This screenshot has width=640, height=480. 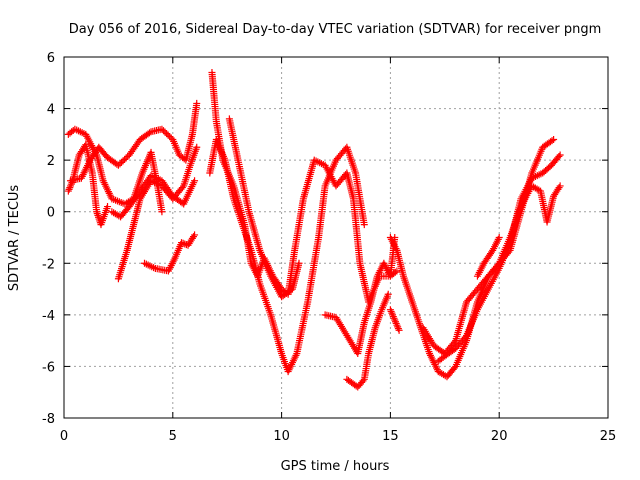 I want to click on x-tick-label: 10, so click(x=281, y=436).